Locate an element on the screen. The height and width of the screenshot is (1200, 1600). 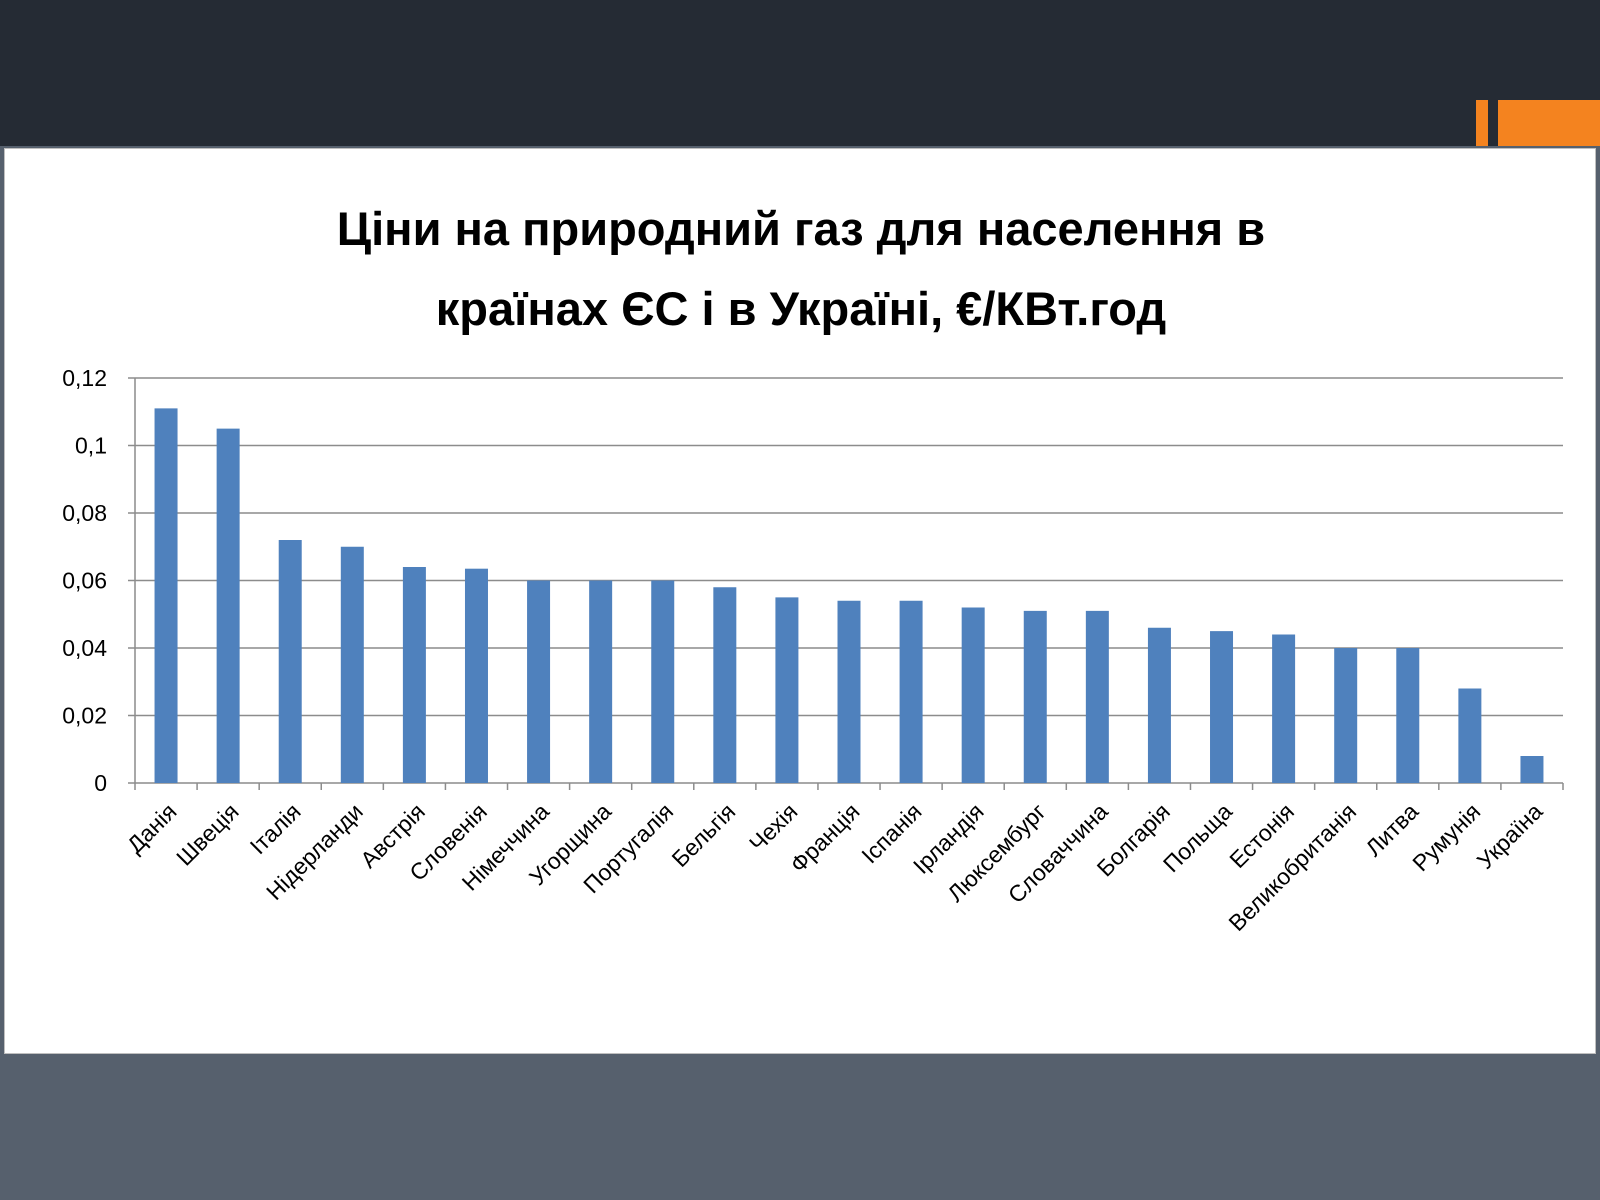
x-category-label: Чехія is located at coordinates (773, 827).